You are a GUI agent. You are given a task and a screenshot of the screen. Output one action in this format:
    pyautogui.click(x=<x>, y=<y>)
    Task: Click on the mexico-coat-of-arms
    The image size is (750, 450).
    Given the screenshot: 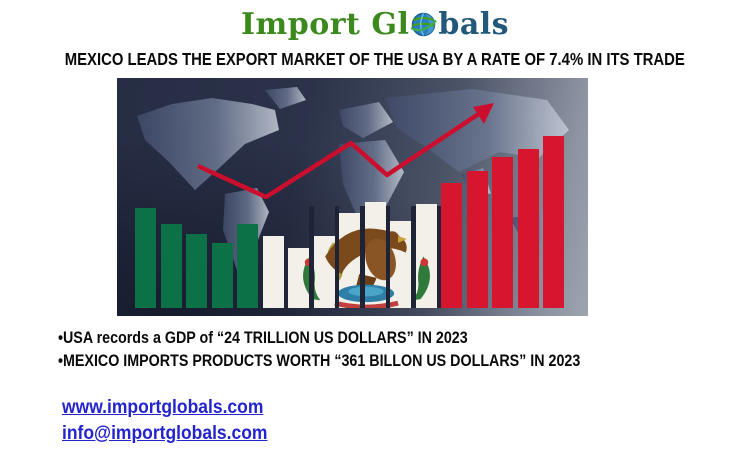 What is the action you would take?
    pyautogui.click(x=366, y=268)
    